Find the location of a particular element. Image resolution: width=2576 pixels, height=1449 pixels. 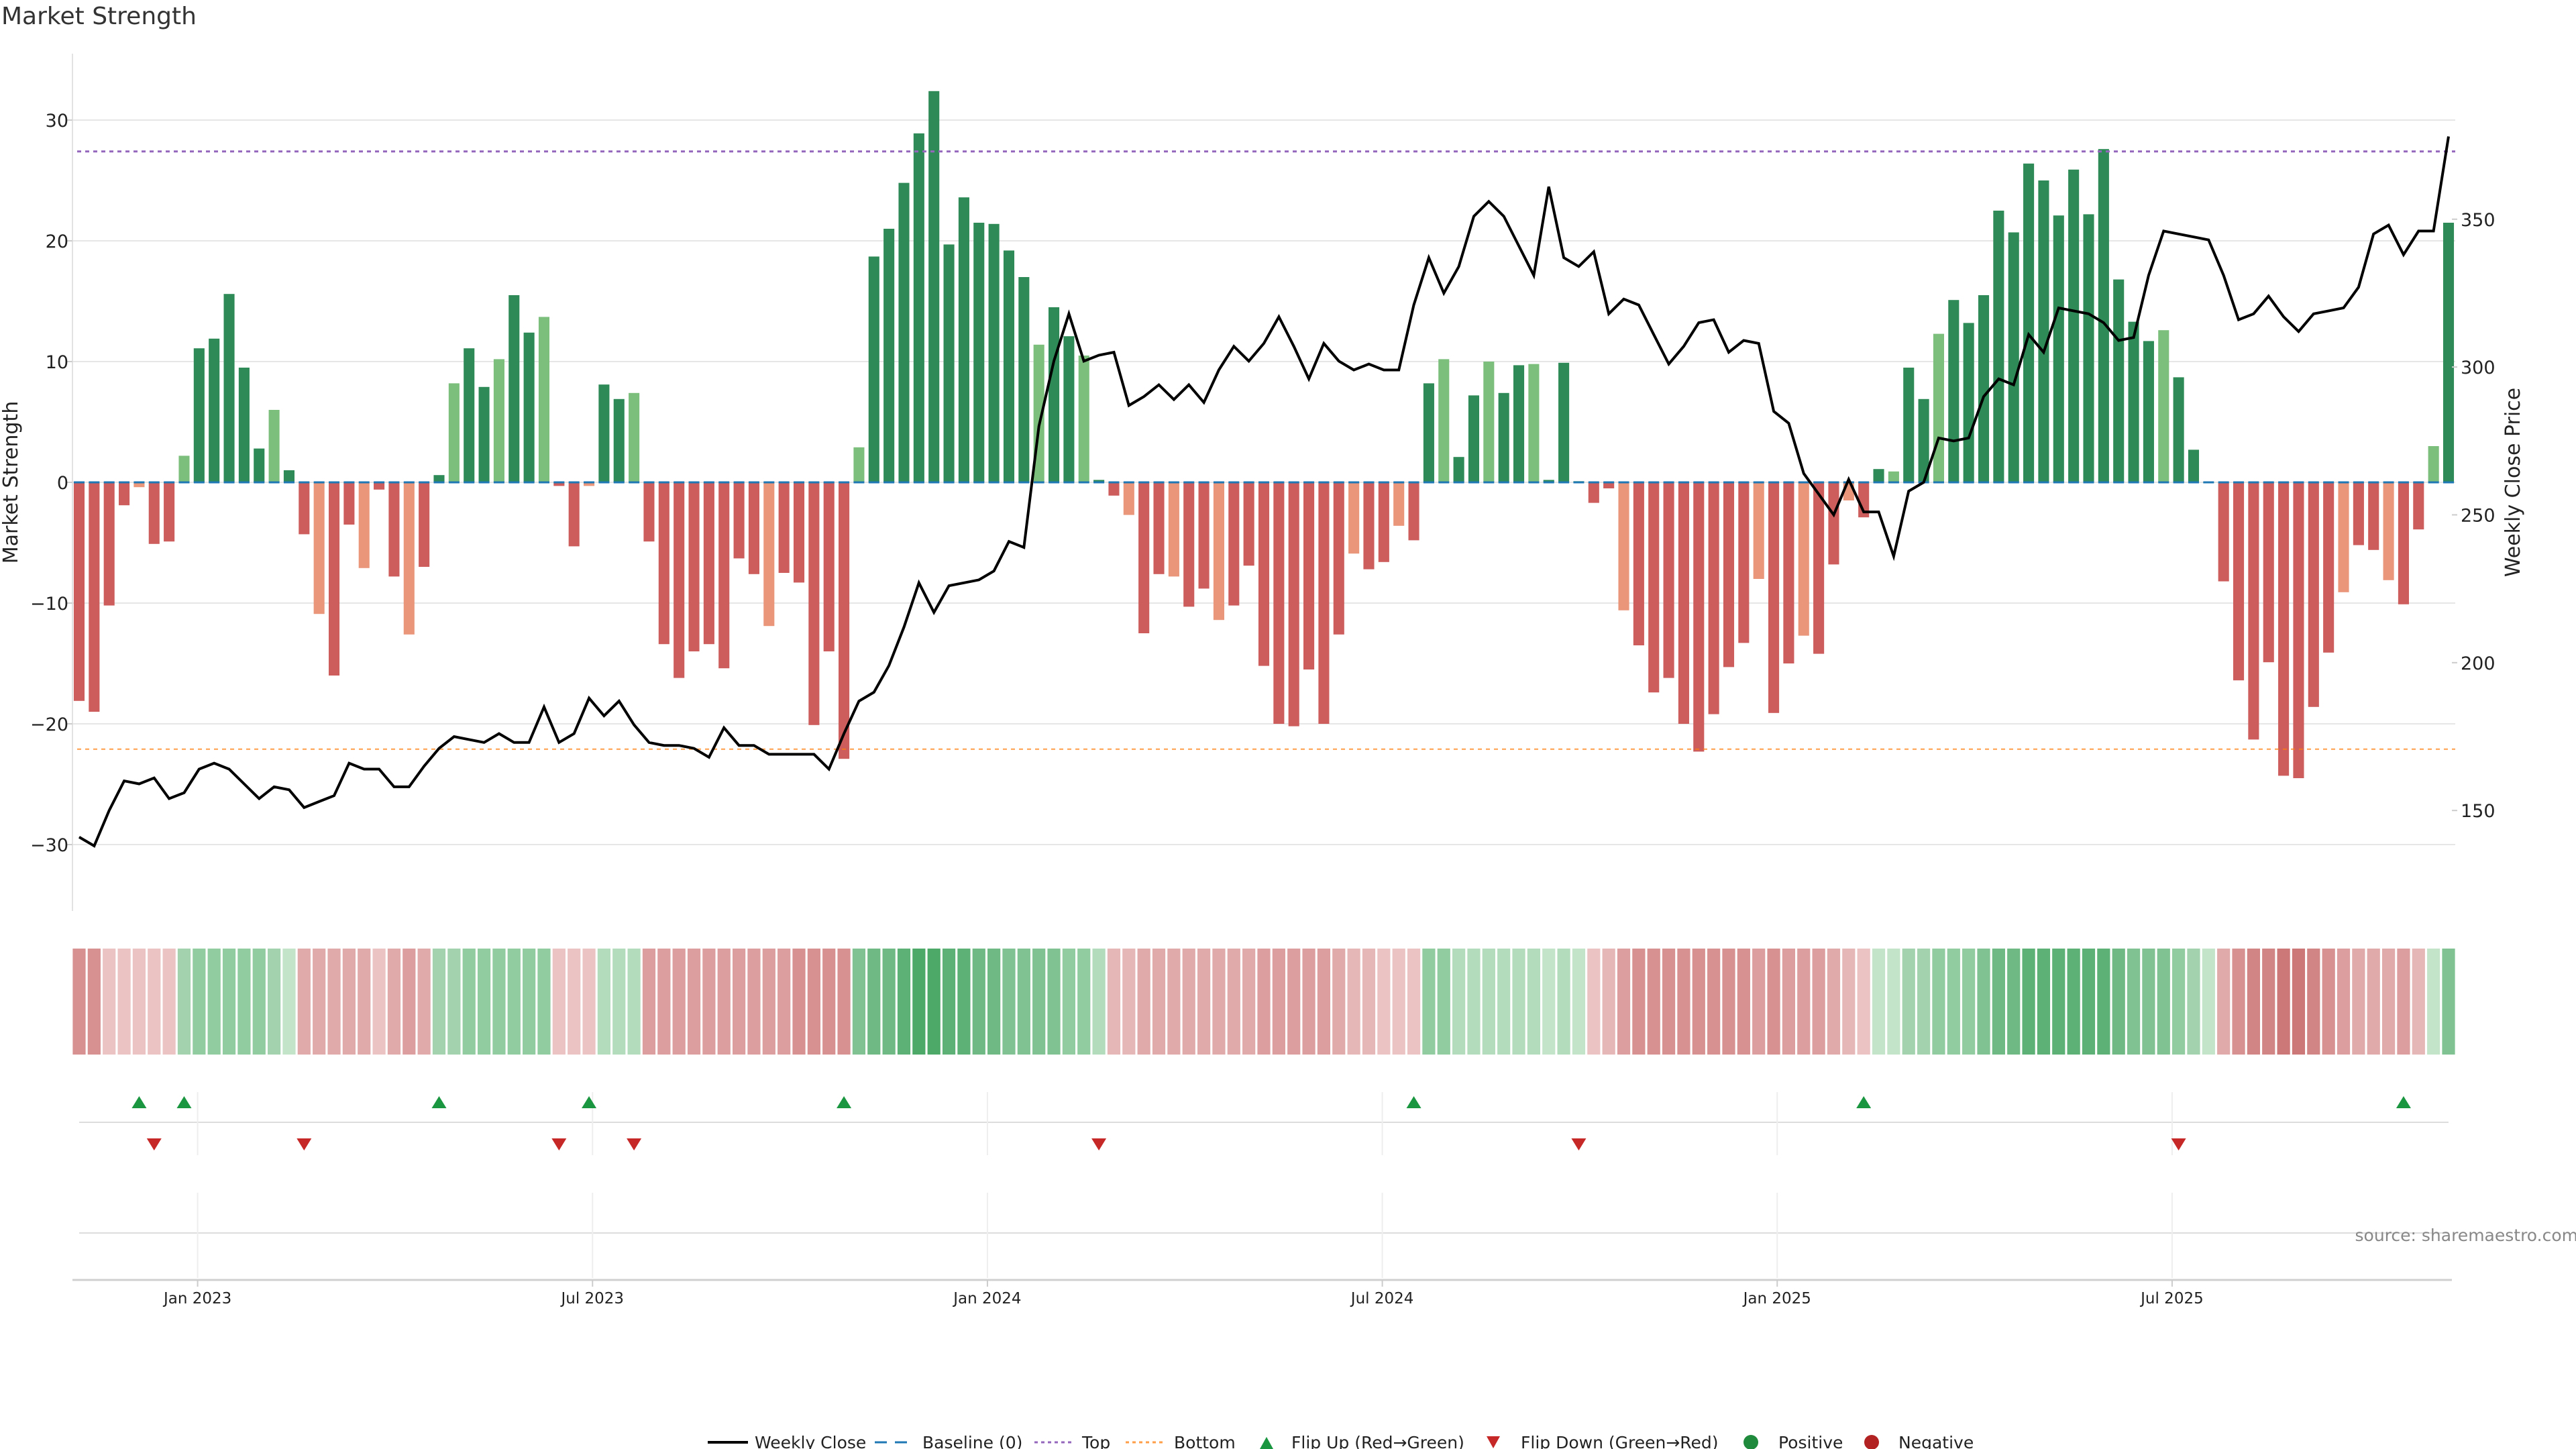

legend-negative-label: Negative is located at coordinates (1936, 1441).